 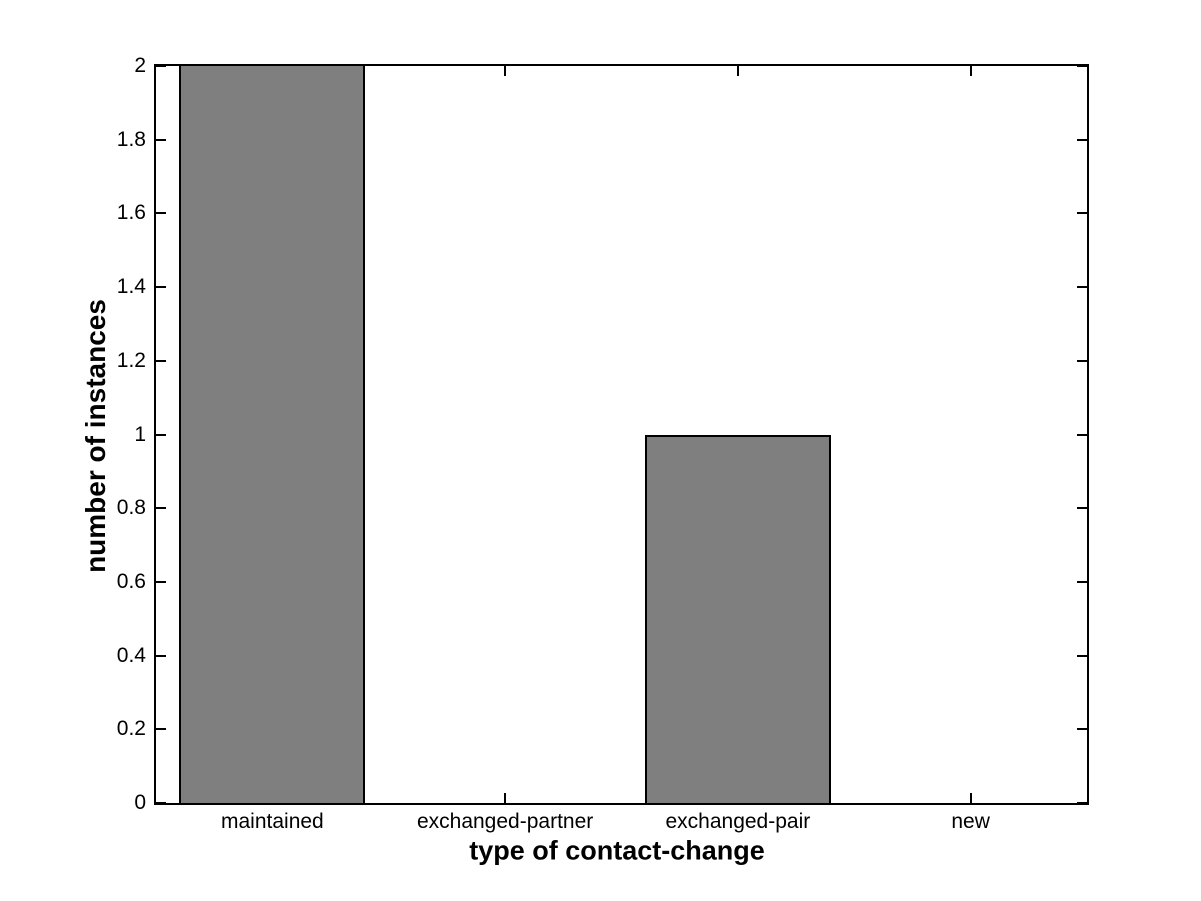 What do you see at coordinates (505, 821) in the screenshot?
I see `x-tick-label: exchanged-partner` at bounding box center [505, 821].